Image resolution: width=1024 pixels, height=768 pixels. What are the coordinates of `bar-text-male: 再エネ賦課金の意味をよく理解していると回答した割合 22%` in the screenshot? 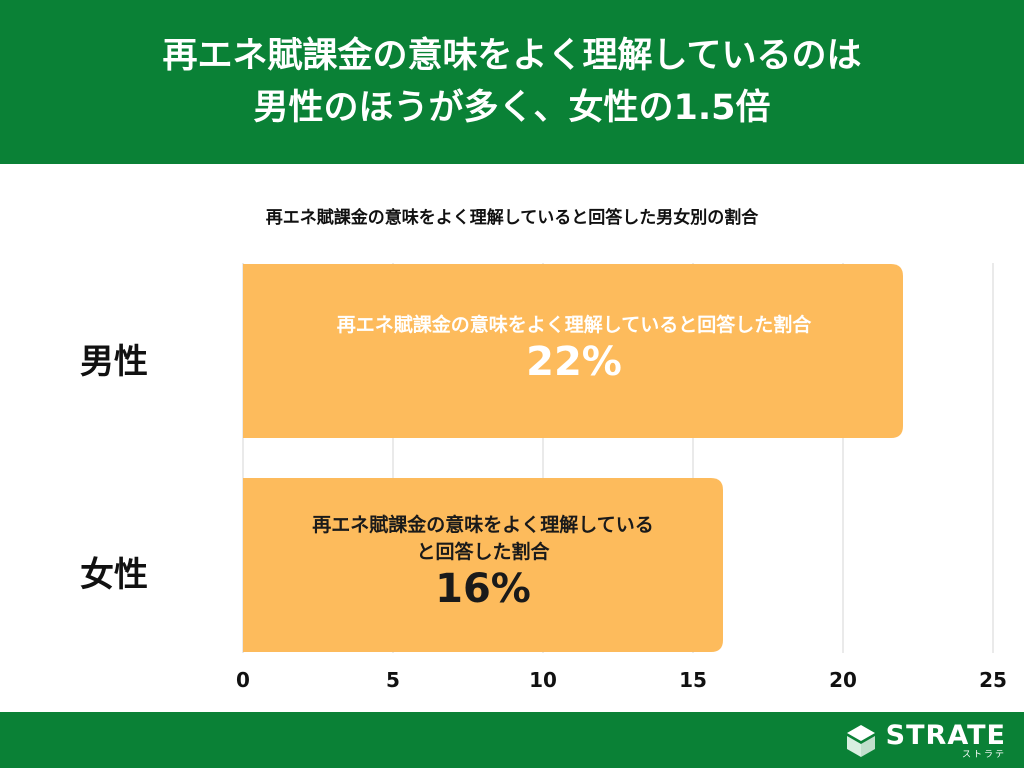 It's located at (574, 348).